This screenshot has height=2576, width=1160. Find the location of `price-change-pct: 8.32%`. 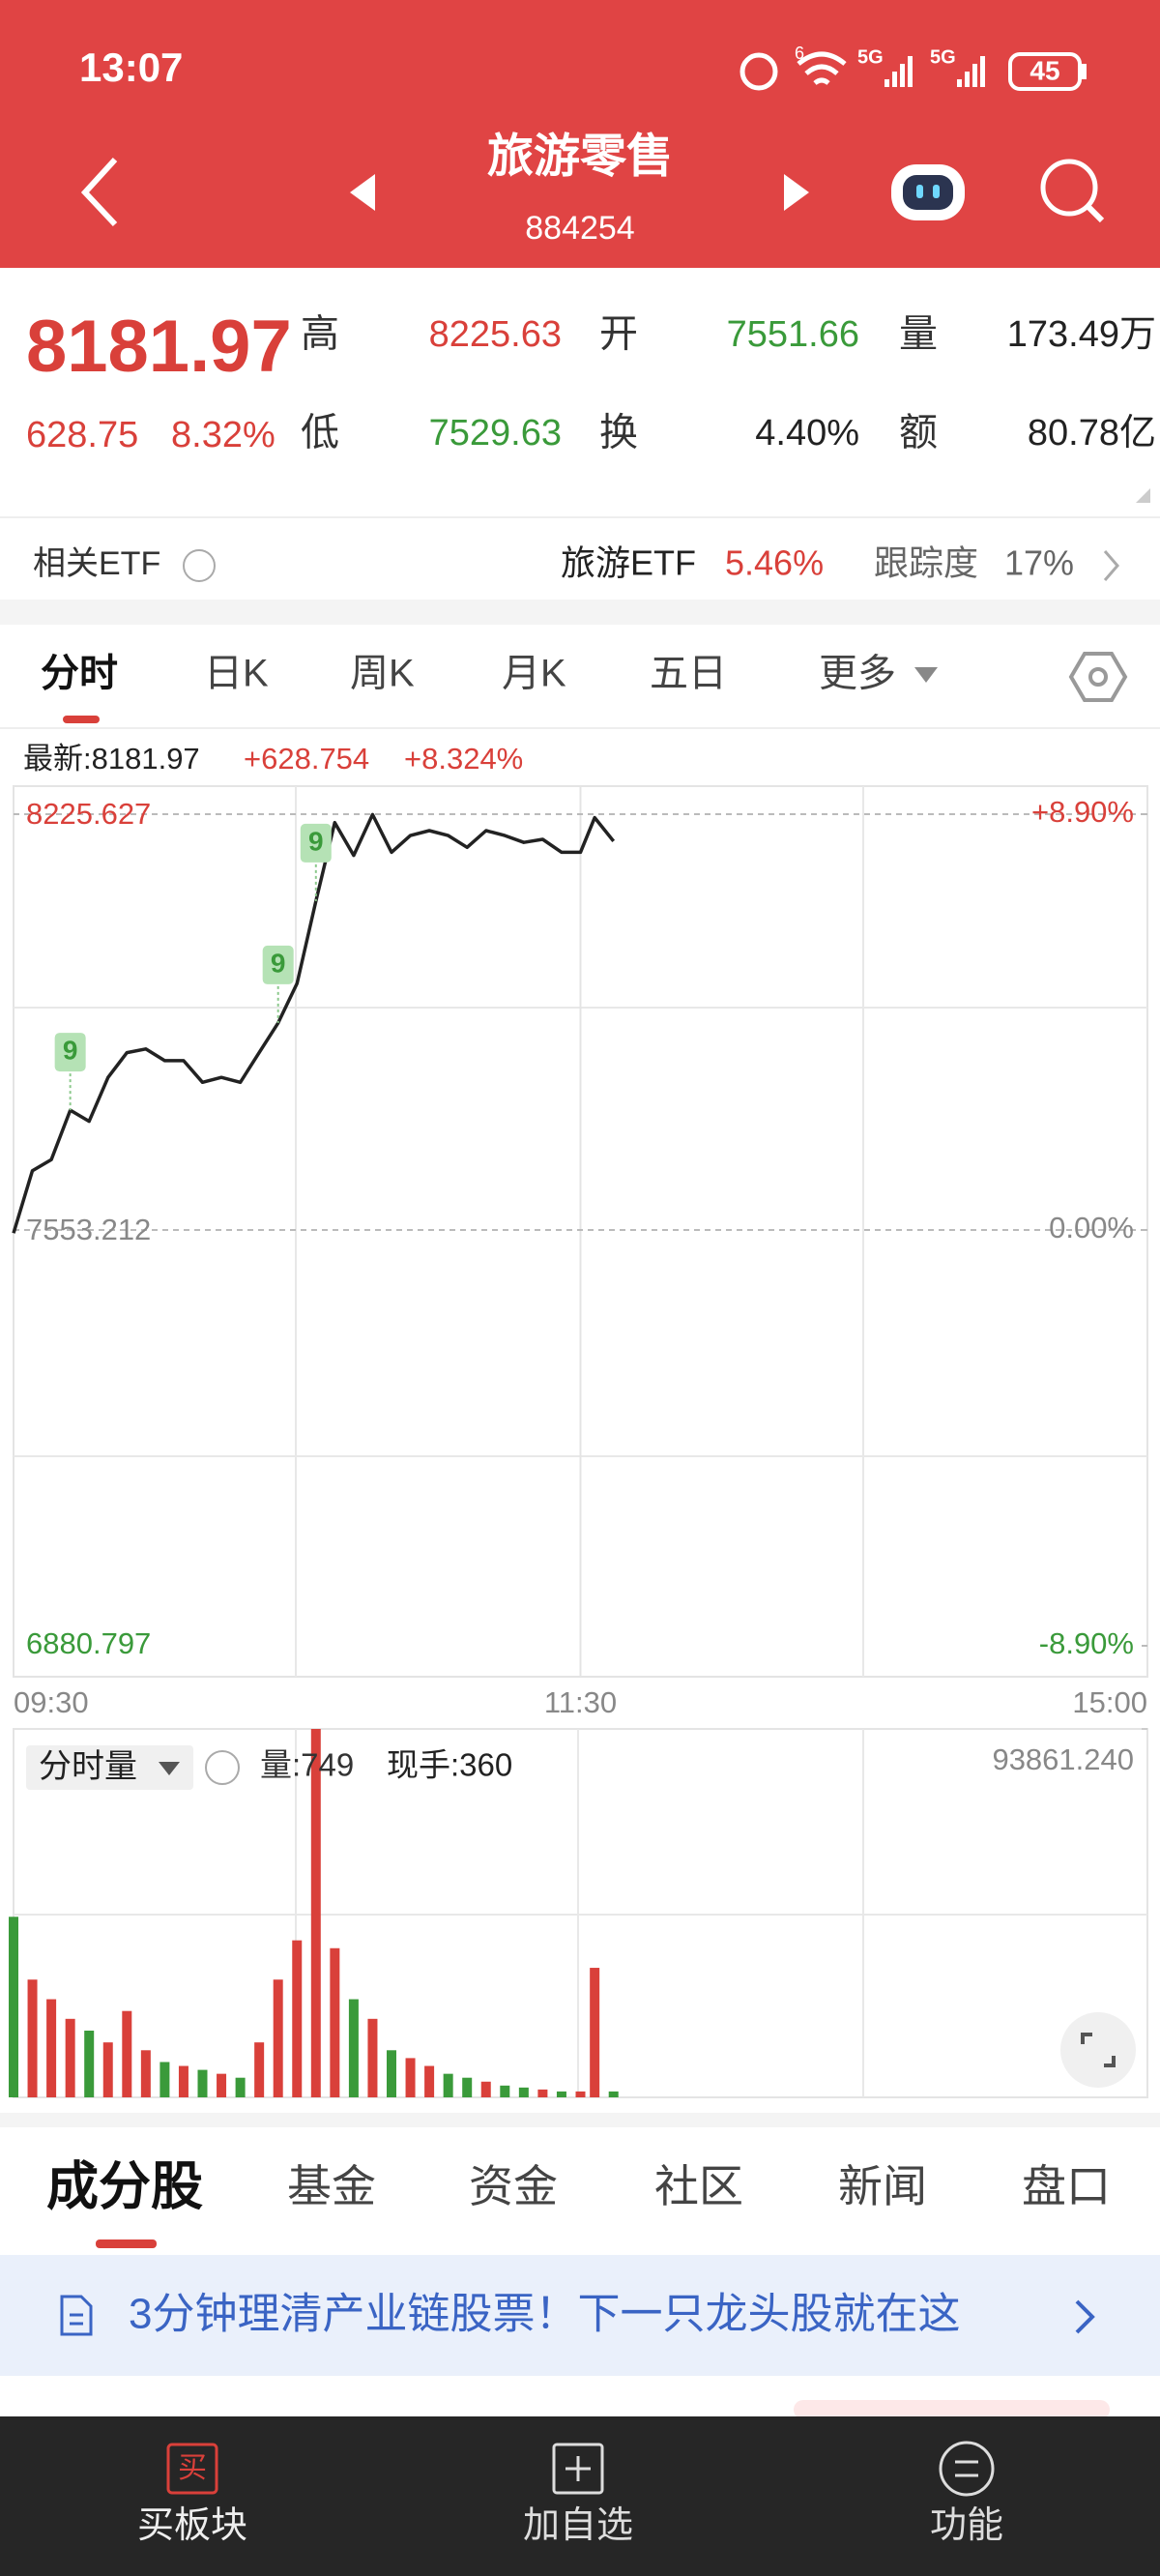

price-change-pct: 8.32% is located at coordinates (224, 435).